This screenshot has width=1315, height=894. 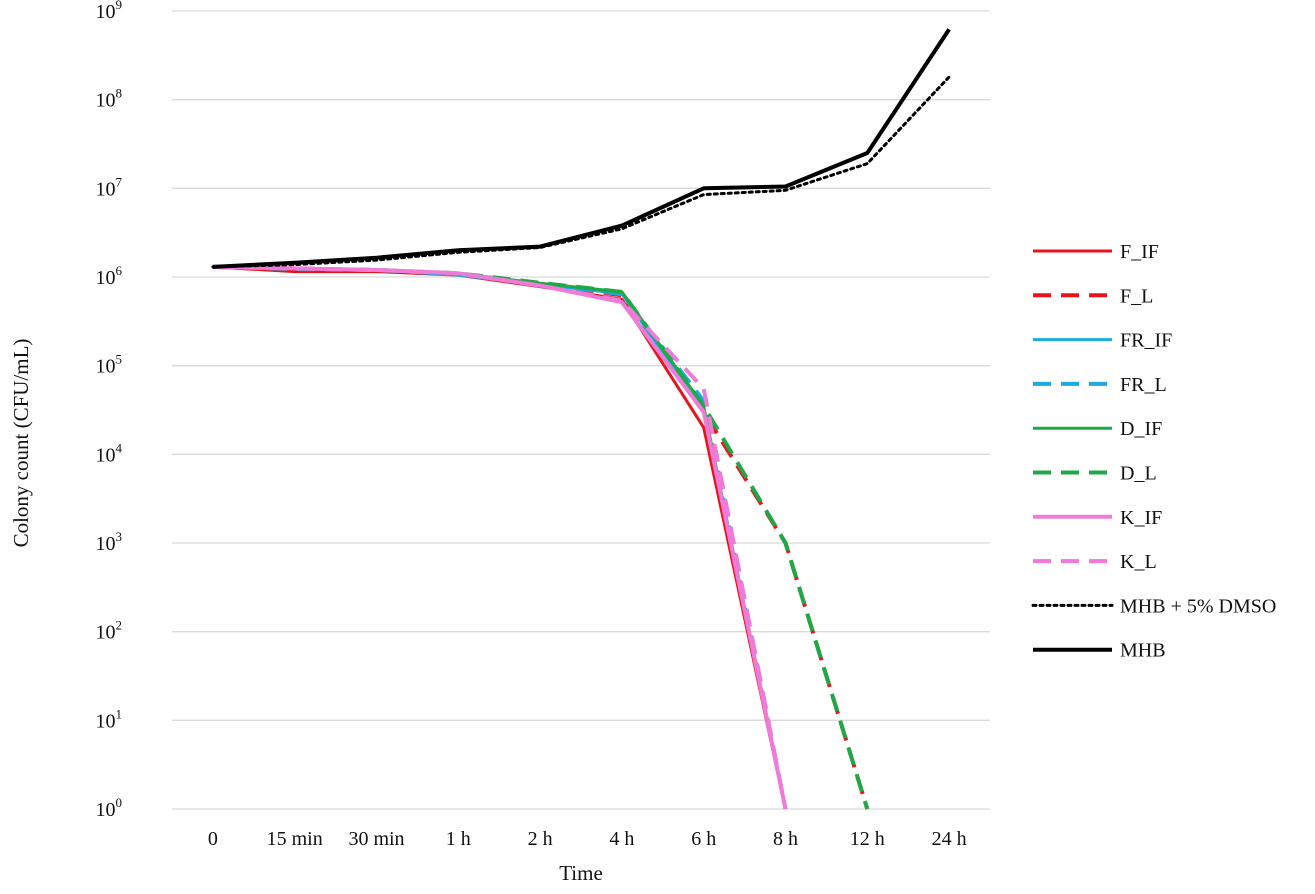 I want to click on legend-label: FR_IF, so click(x=1146, y=341).